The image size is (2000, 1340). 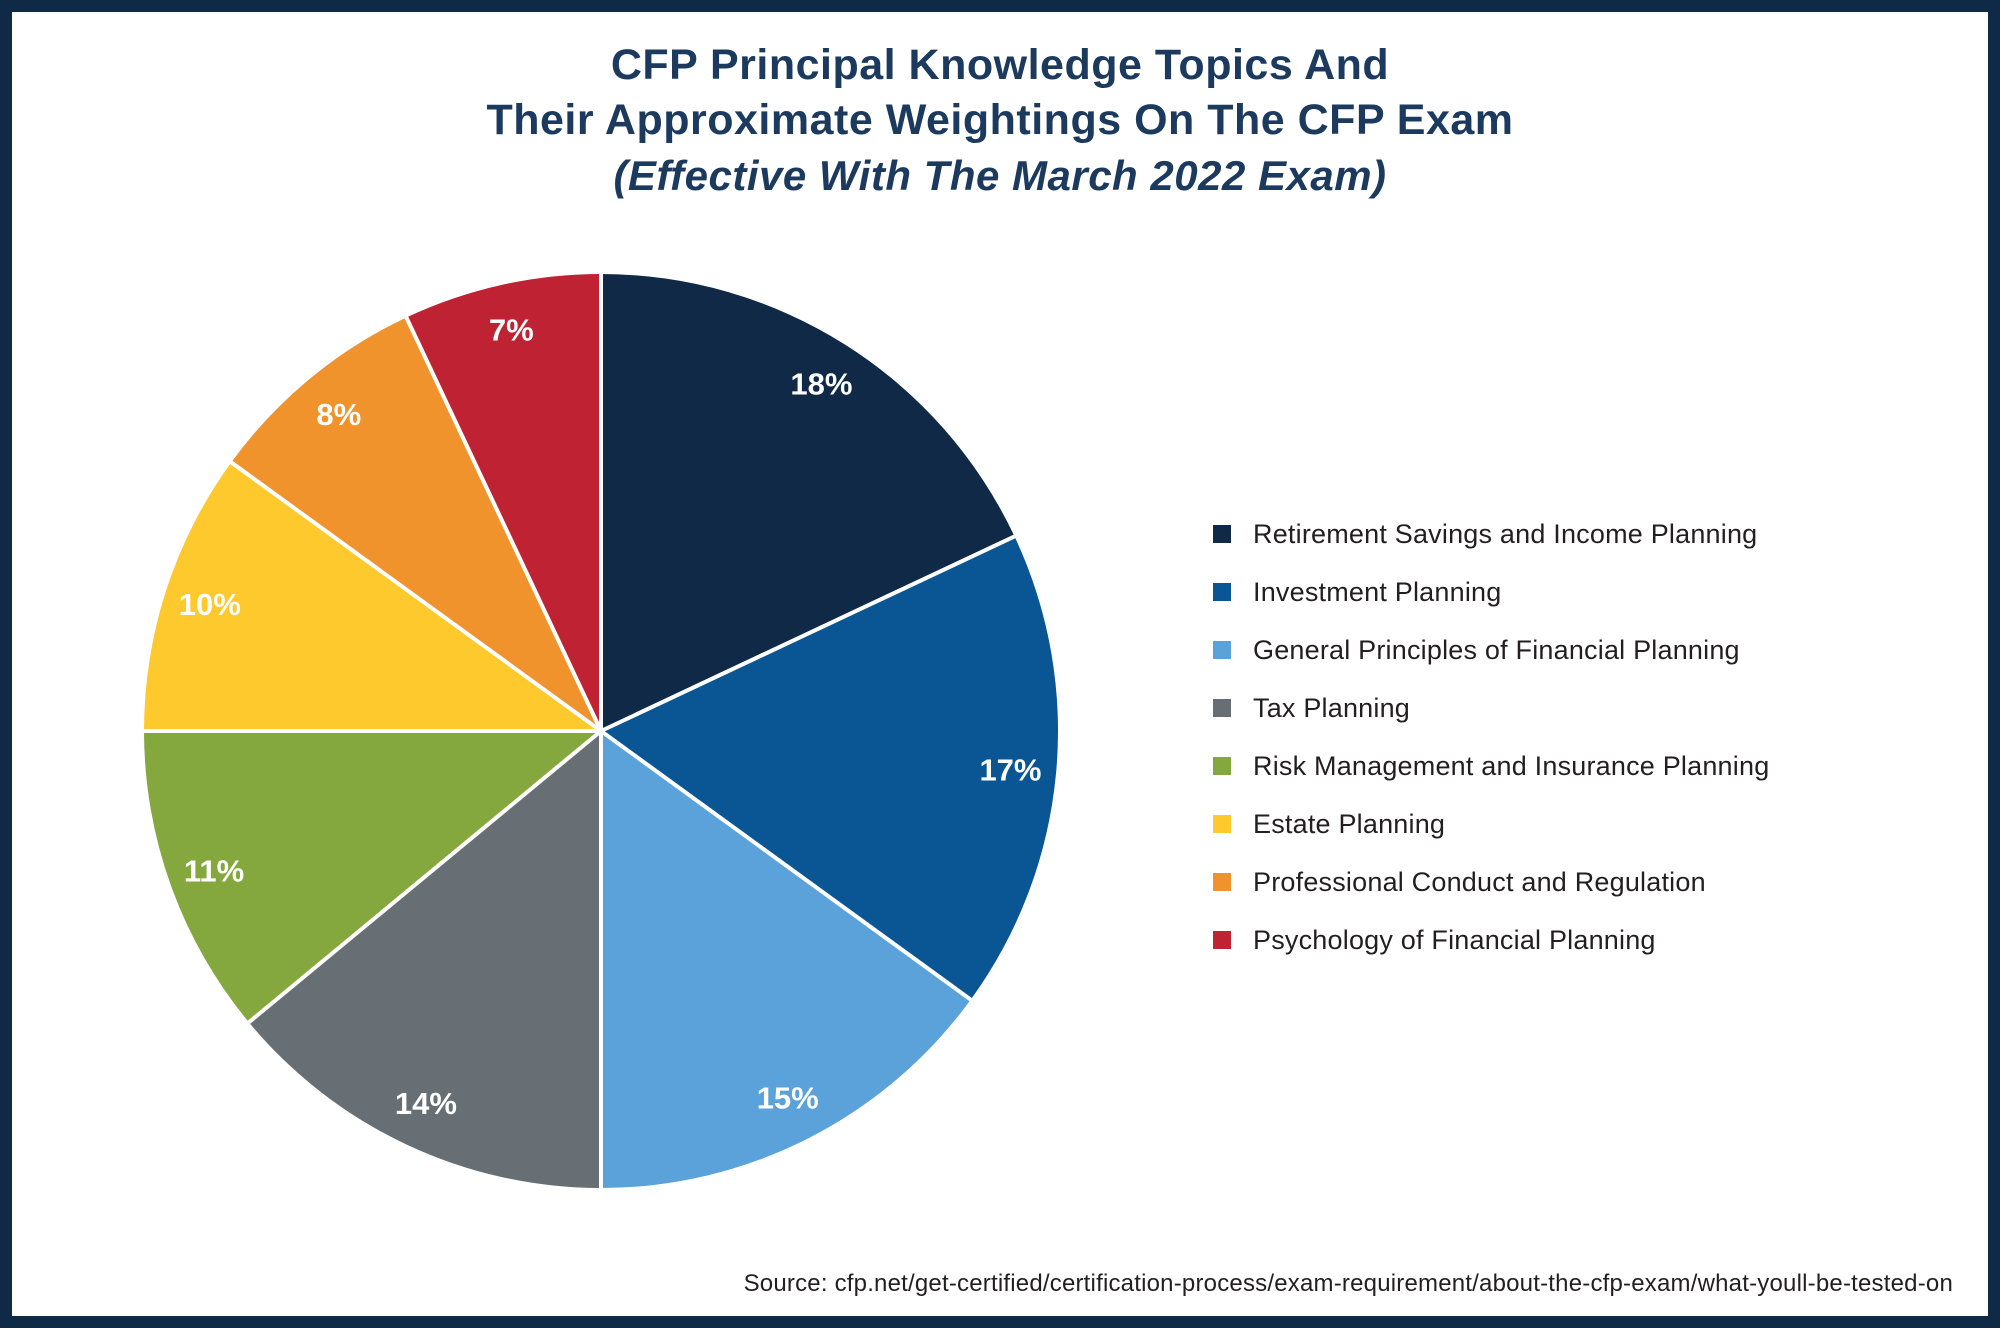 I want to click on legend-item-tax-planning: Tax Planning, so click(x=1491, y=708).